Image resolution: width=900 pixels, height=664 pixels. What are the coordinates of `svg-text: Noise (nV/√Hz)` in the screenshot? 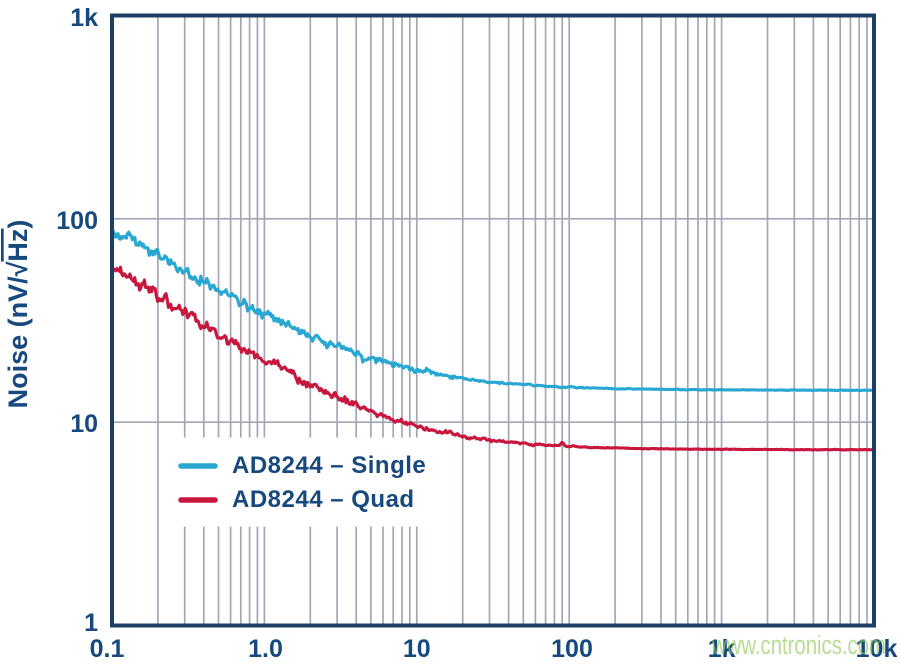 It's located at (18, 314).